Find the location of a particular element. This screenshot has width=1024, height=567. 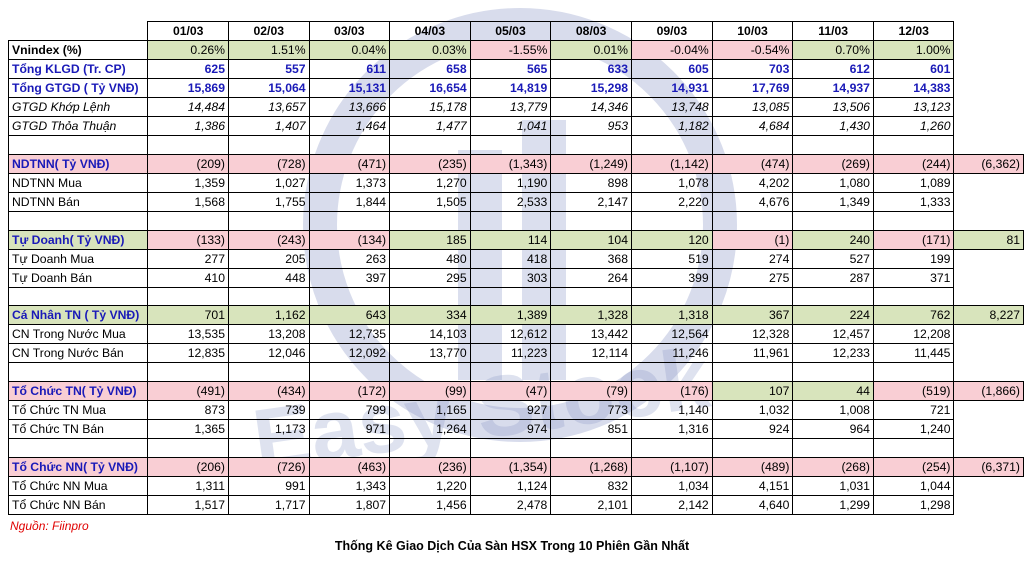

value-cell: 1,373 is located at coordinates (349, 182).